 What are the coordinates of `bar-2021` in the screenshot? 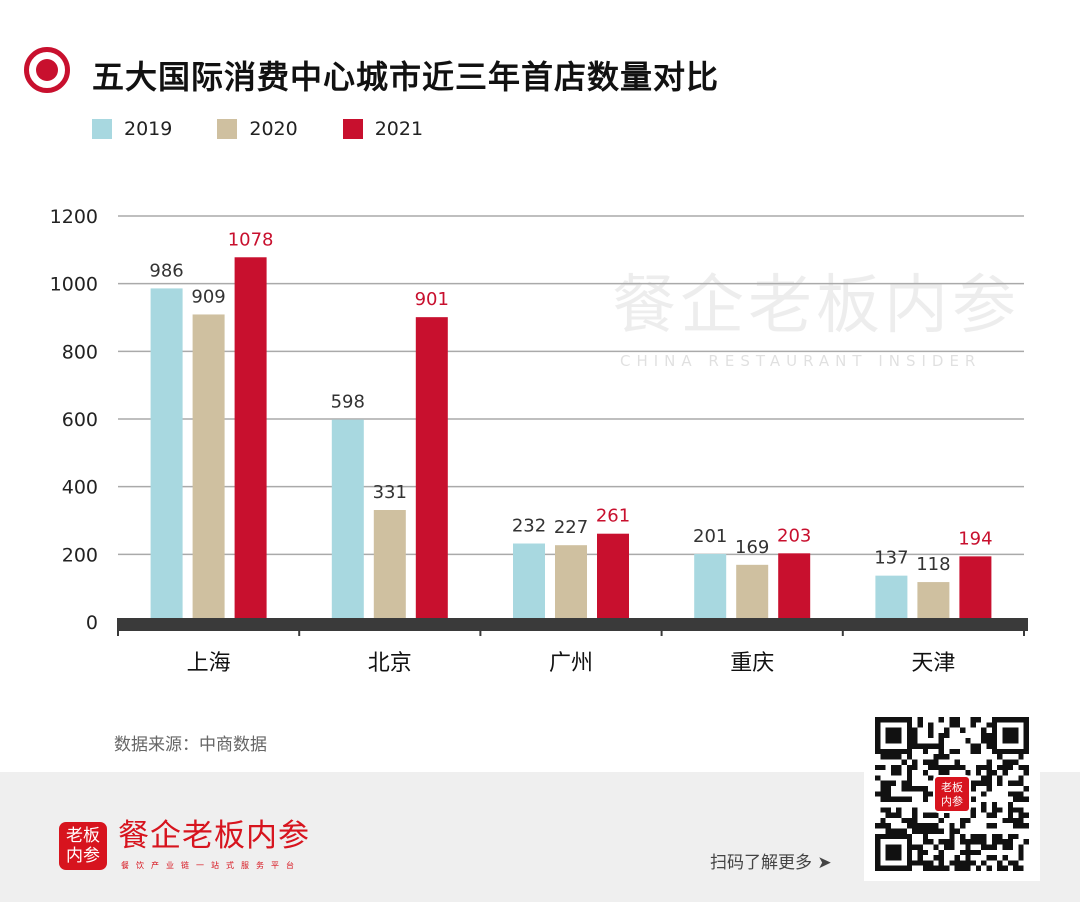 It's located at (794, 587).